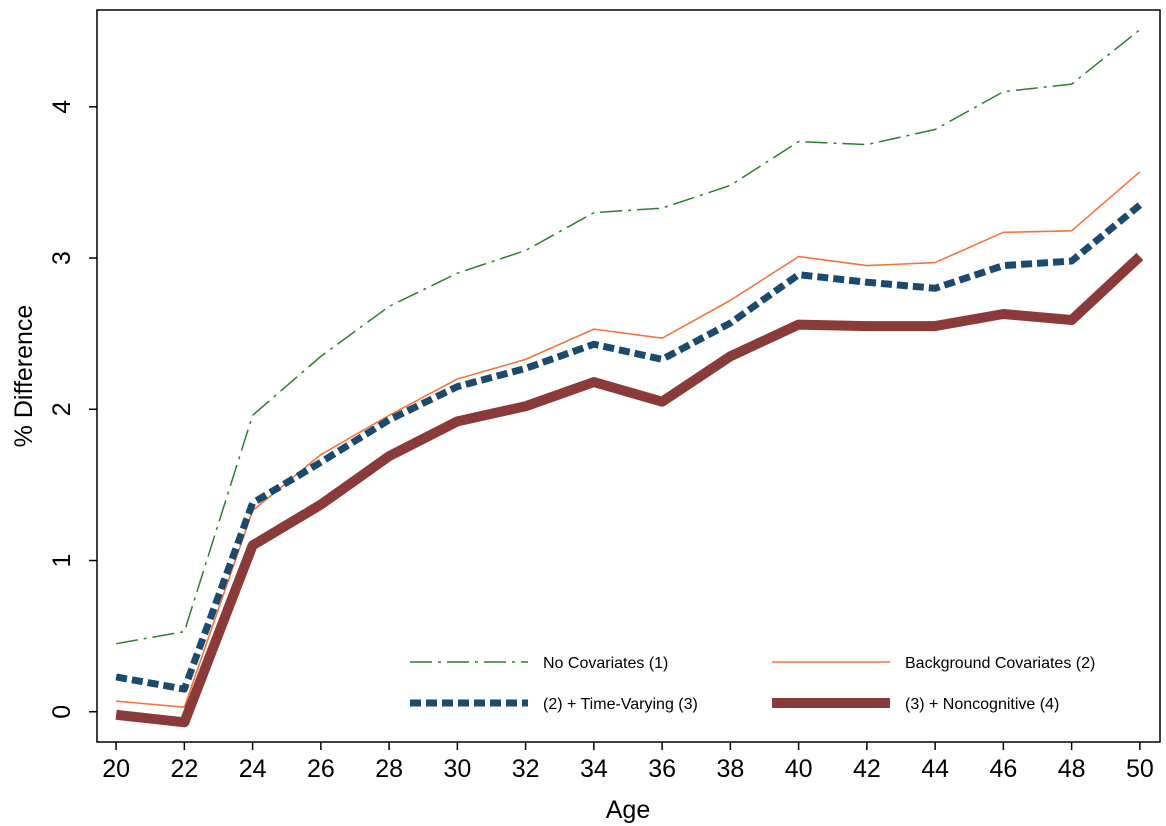  What do you see at coordinates (321, 769) in the screenshot?
I see `x-tick-label: 26` at bounding box center [321, 769].